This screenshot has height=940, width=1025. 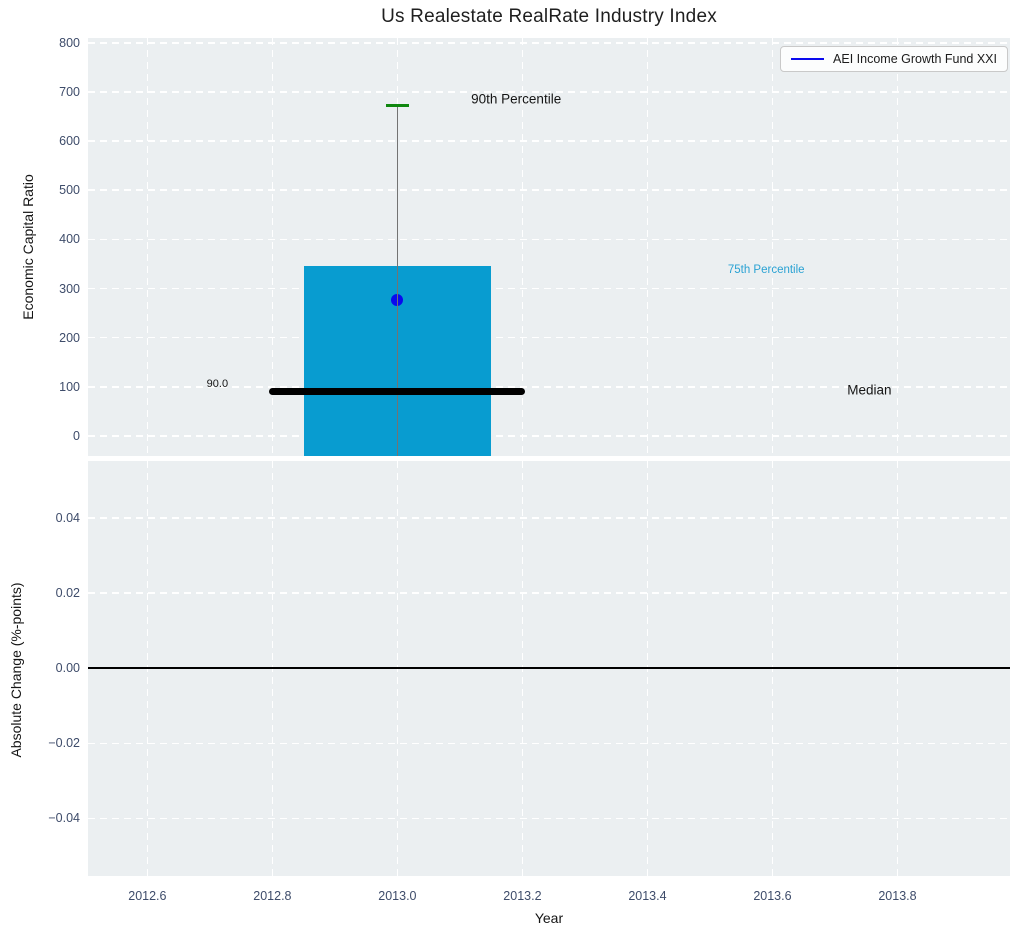 I want to click on whisker-line, so click(x=397, y=280).